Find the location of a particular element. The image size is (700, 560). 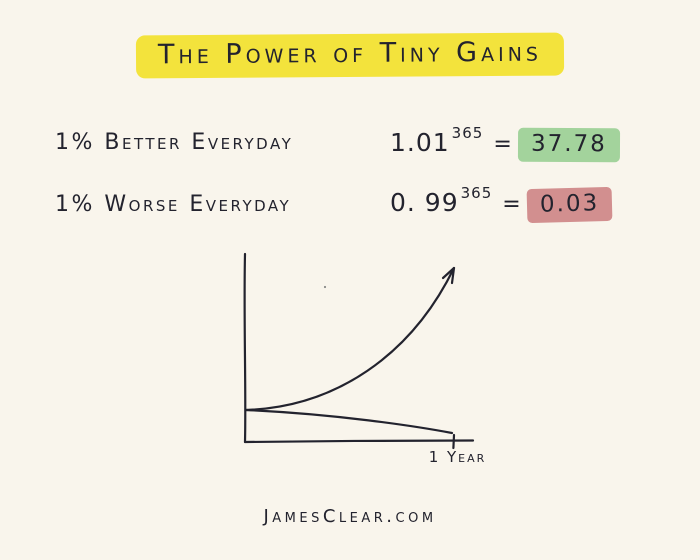

worse-result: 0.03 is located at coordinates (569, 205).